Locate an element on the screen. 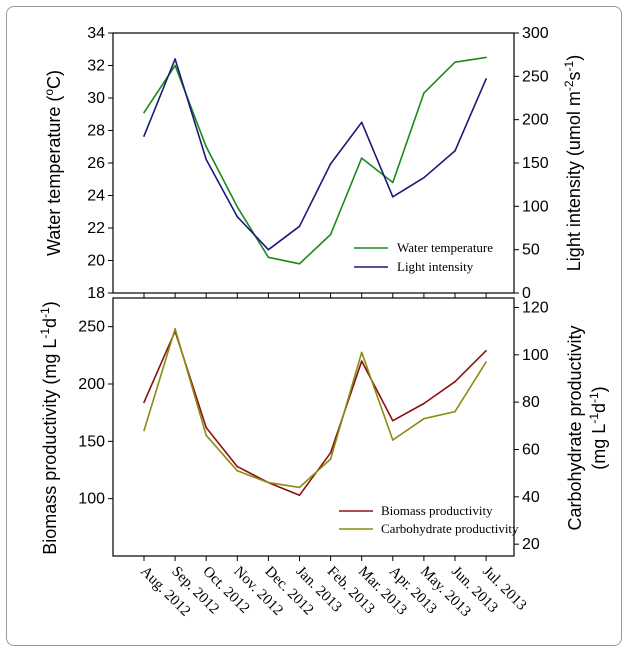 Image resolution: width=630 pixels, height=646 pixels. top-right-axis-title: Light intensity (umol m-2s-1) is located at coordinates (573, 163).